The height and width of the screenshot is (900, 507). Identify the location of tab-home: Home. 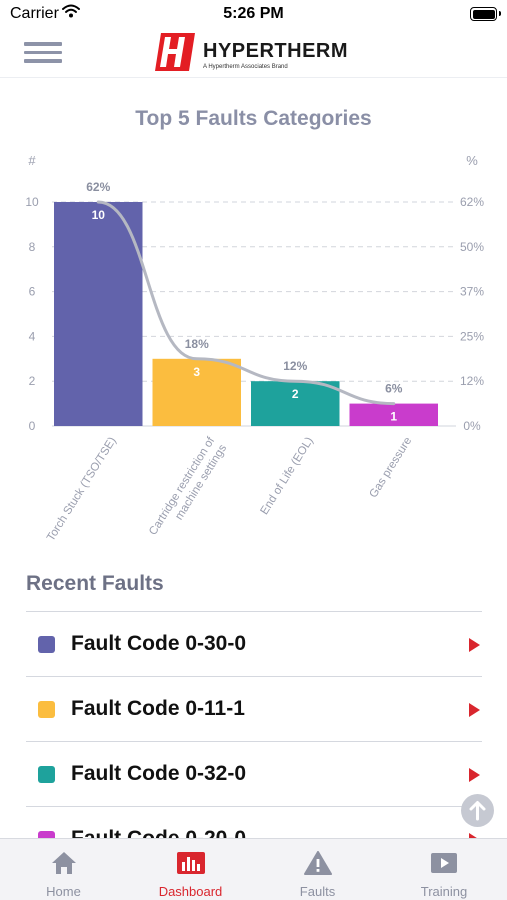
(63, 869).